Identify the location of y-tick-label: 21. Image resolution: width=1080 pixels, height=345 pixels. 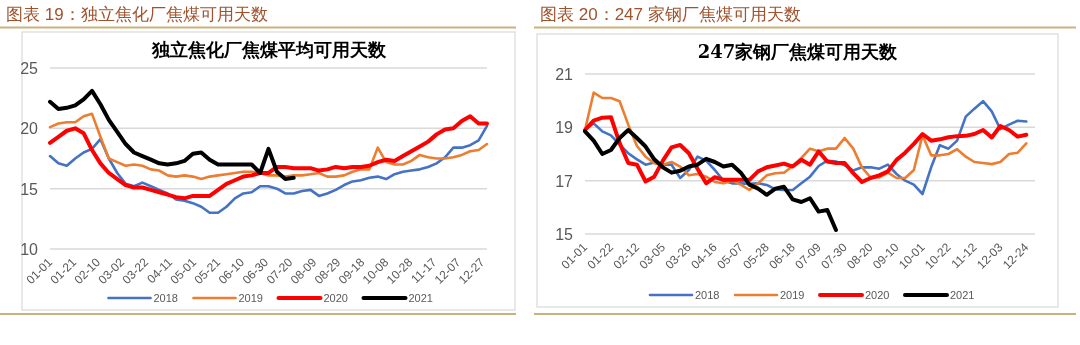
(564, 74).